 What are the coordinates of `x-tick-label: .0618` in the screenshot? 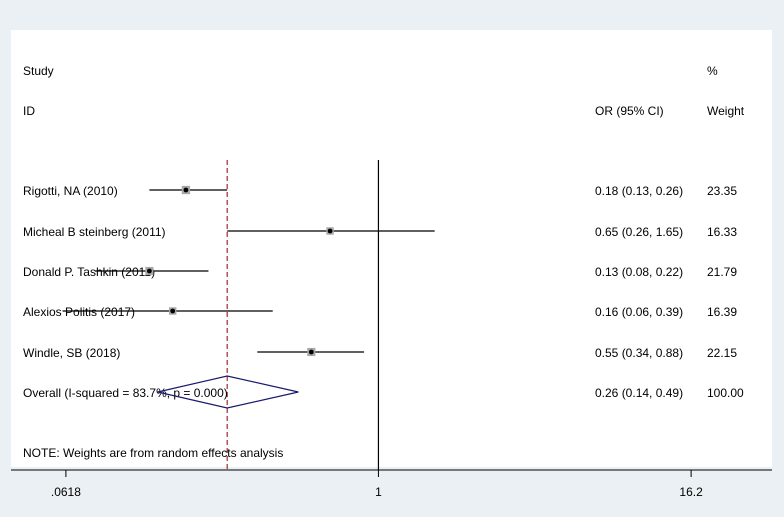 It's located at (66, 492).